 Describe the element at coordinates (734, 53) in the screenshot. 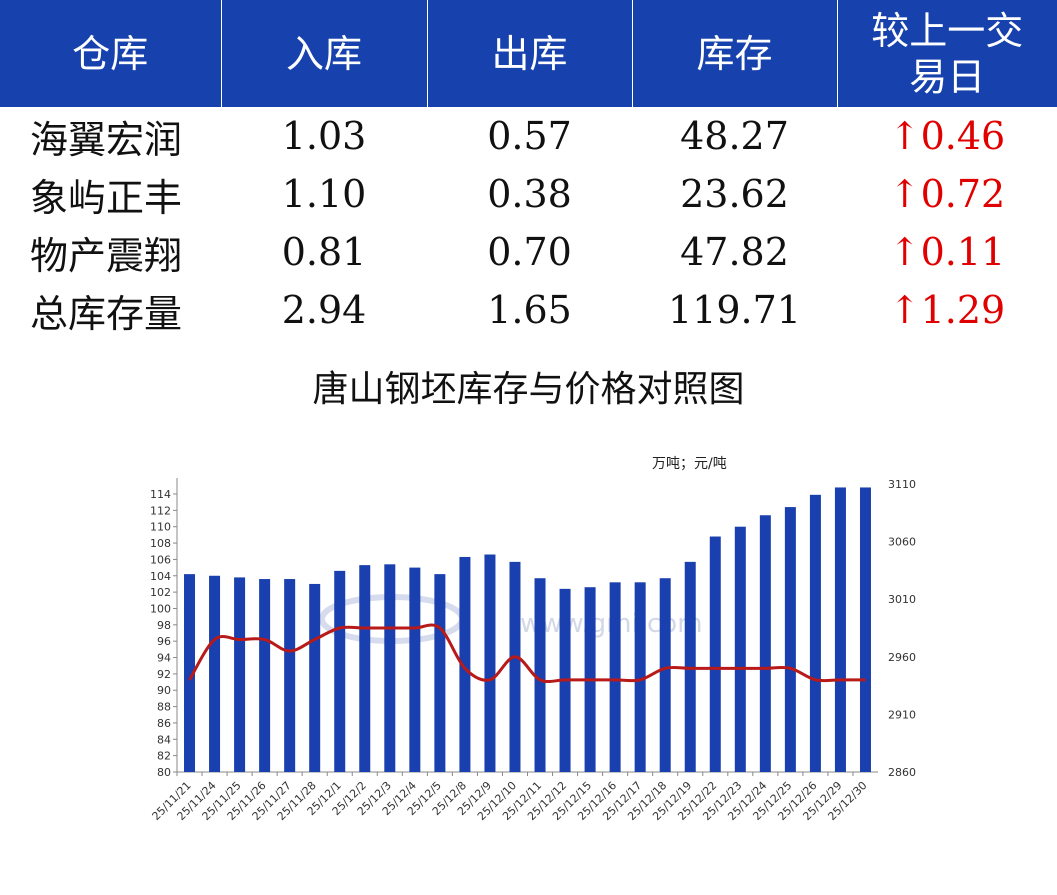

I see `header-stock: 库存` at that location.